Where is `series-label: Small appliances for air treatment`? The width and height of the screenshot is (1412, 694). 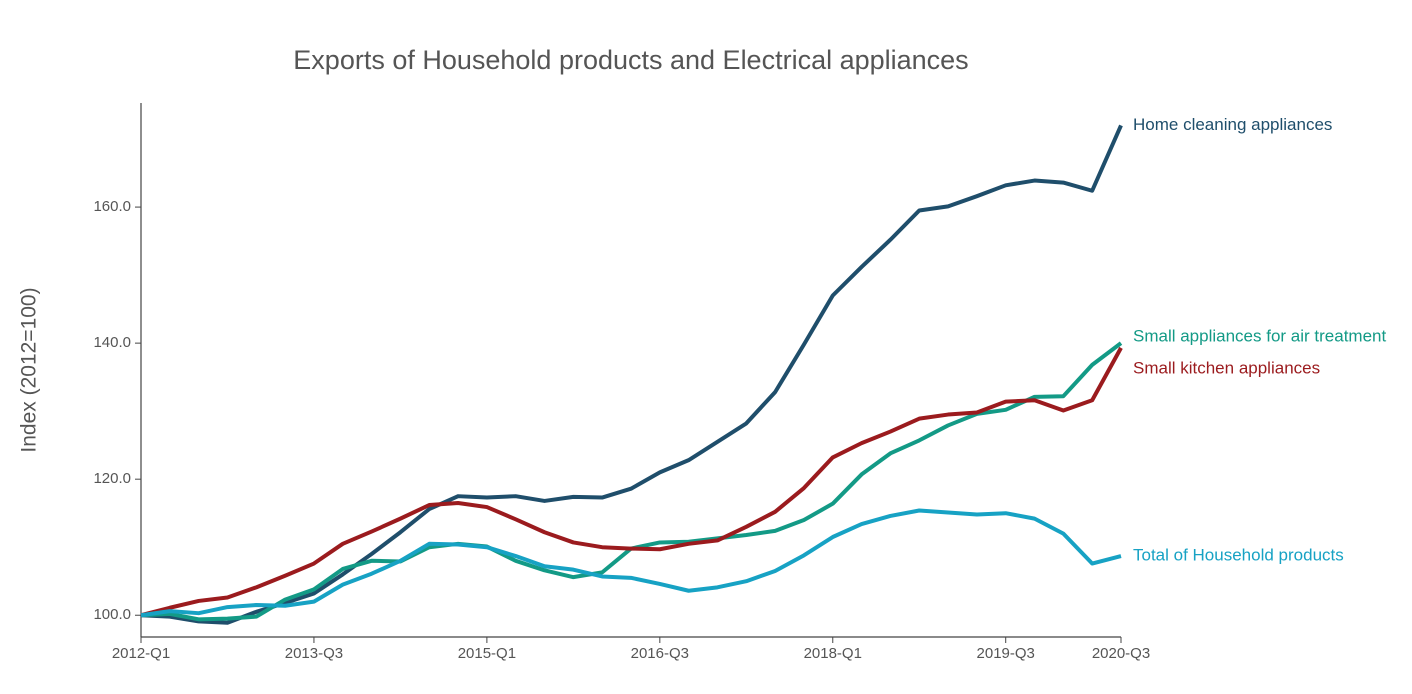
series-label: Small appliances for air treatment is located at coordinates (1260, 336).